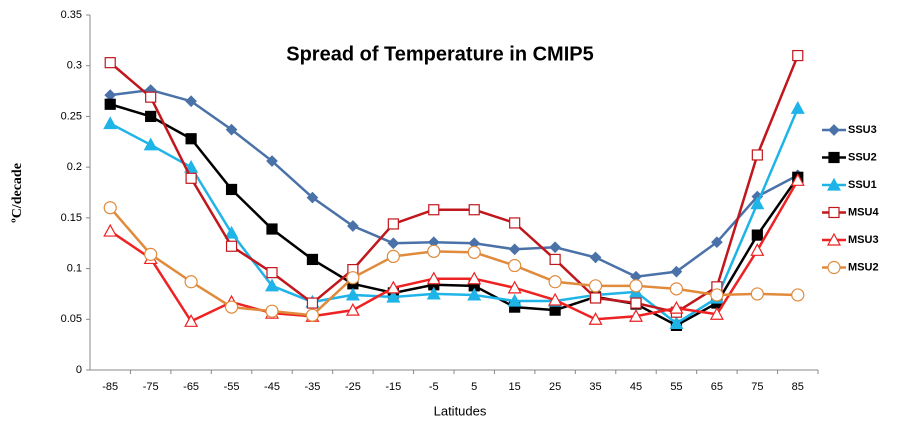  Describe the element at coordinates (393, 387) in the screenshot. I see `x-tick-label: -15` at that location.